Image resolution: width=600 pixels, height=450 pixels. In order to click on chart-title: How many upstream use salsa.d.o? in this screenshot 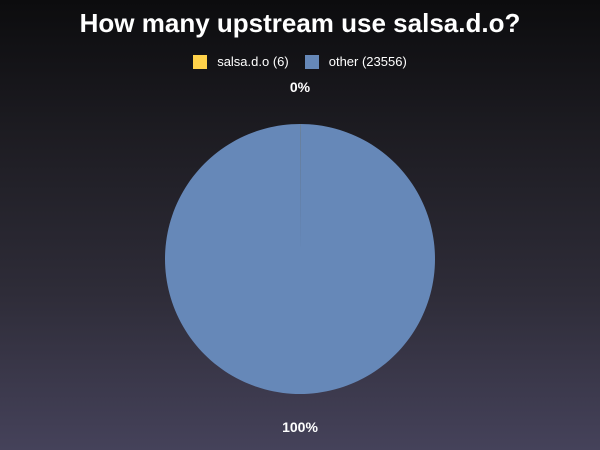, I will do `click(300, 23)`.